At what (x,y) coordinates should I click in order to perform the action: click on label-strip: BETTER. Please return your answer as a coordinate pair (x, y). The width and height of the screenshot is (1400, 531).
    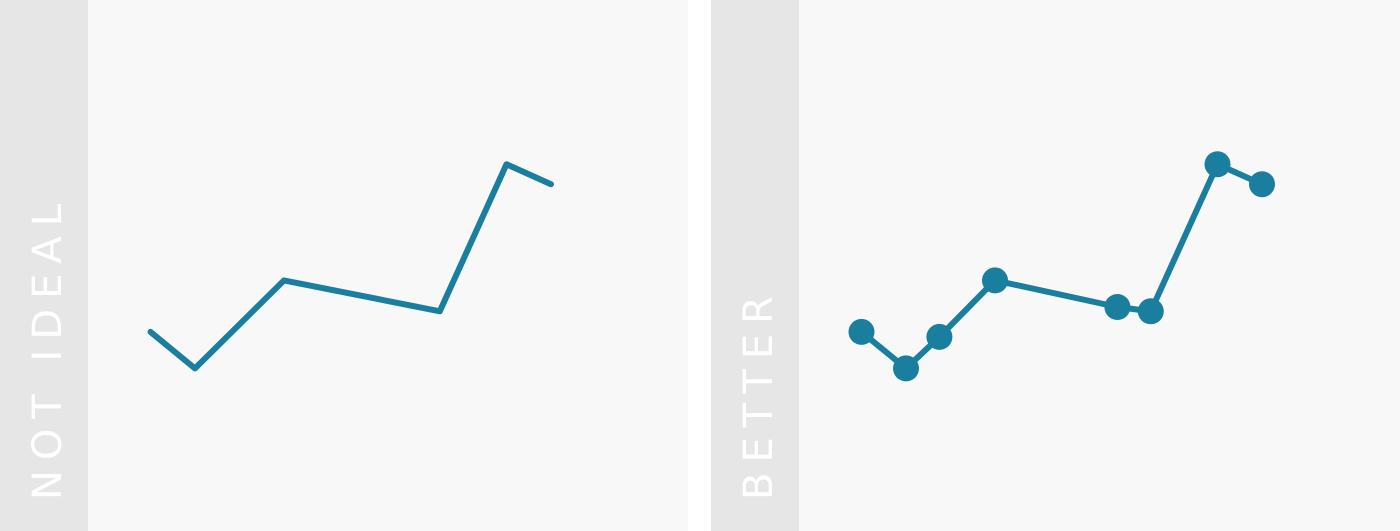
    Looking at the image, I should click on (755, 265).